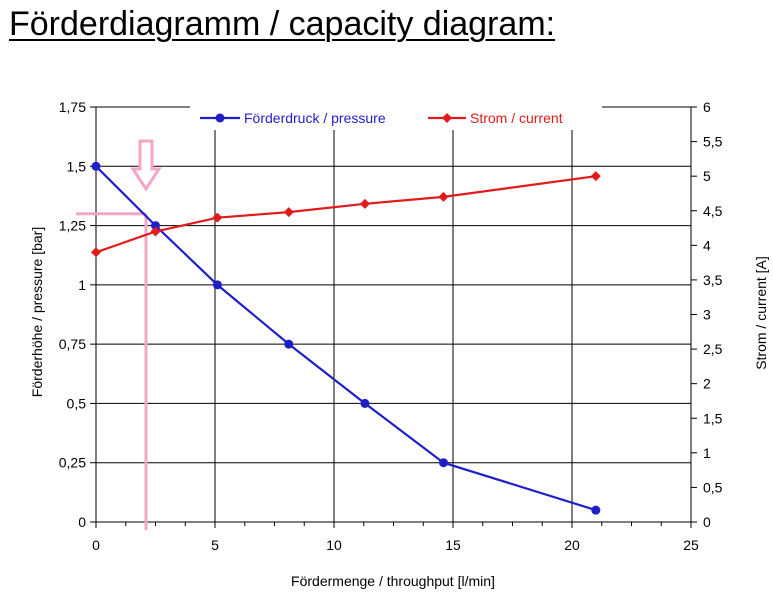 The height and width of the screenshot is (597, 773). What do you see at coordinates (453, 545) in the screenshot?
I see `x-tick-label: 15` at bounding box center [453, 545].